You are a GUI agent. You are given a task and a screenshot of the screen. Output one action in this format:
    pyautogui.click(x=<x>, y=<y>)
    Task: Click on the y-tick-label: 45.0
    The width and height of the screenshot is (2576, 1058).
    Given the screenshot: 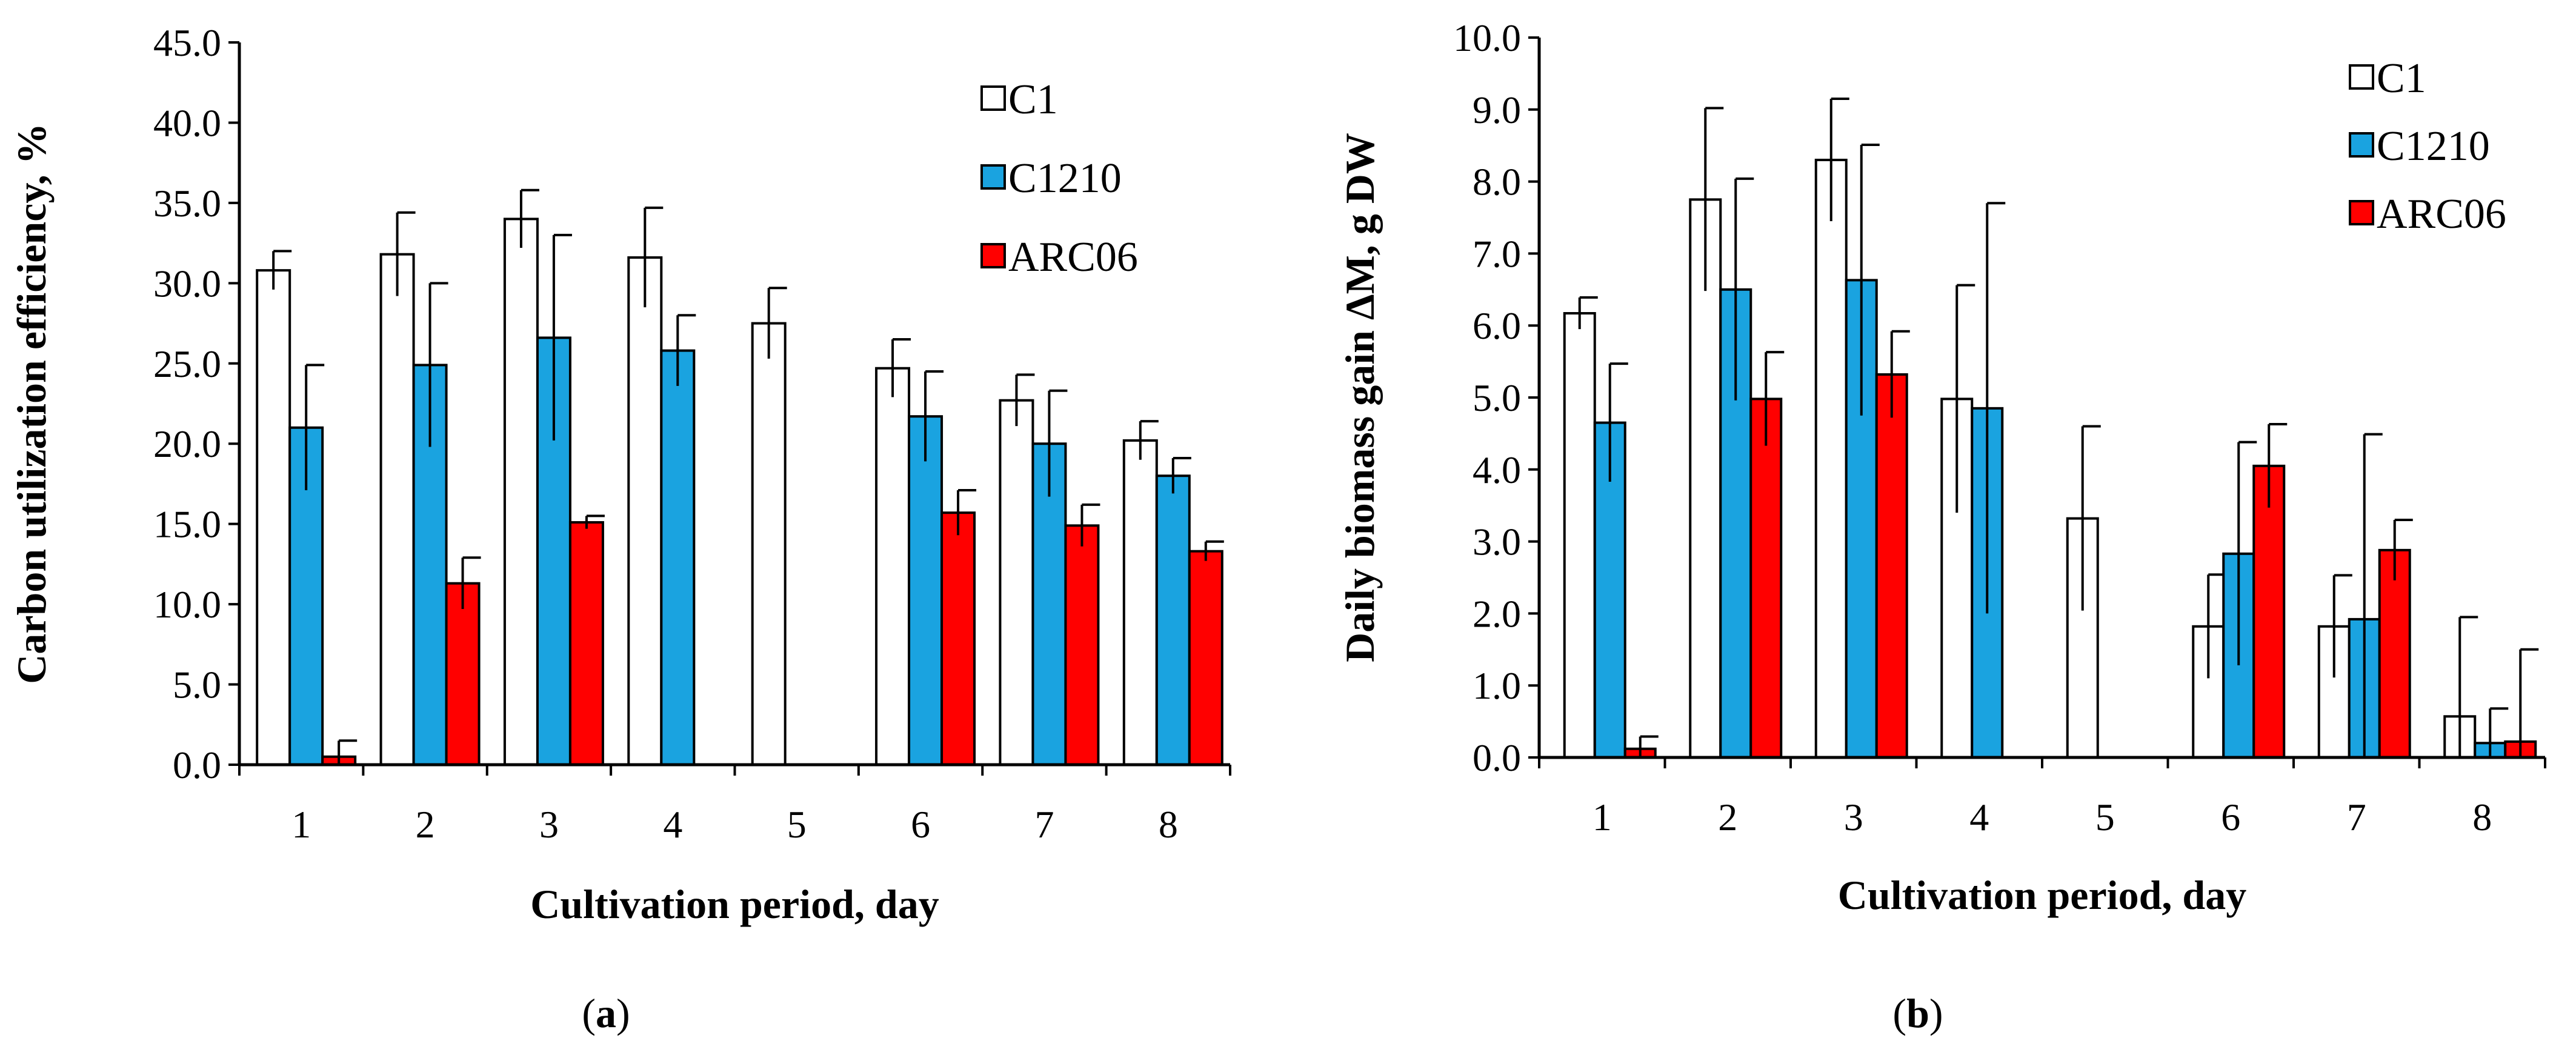 What is the action you would take?
    pyautogui.click(x=187, y=42)
    